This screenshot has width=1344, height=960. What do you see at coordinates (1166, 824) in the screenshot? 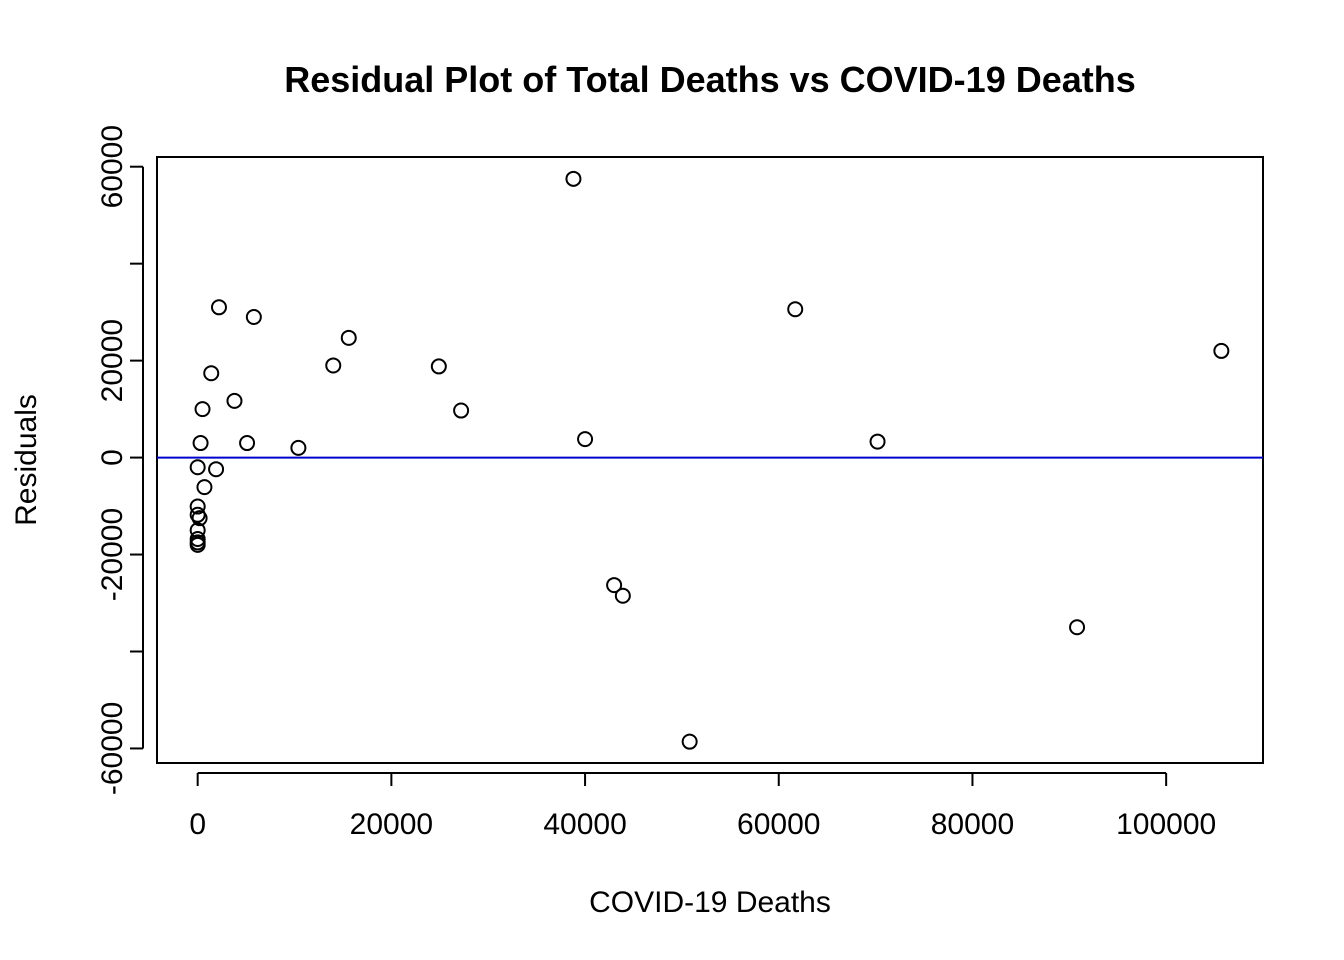
I see `x-tick-label: 100000` at bounding box center [1166, 824].